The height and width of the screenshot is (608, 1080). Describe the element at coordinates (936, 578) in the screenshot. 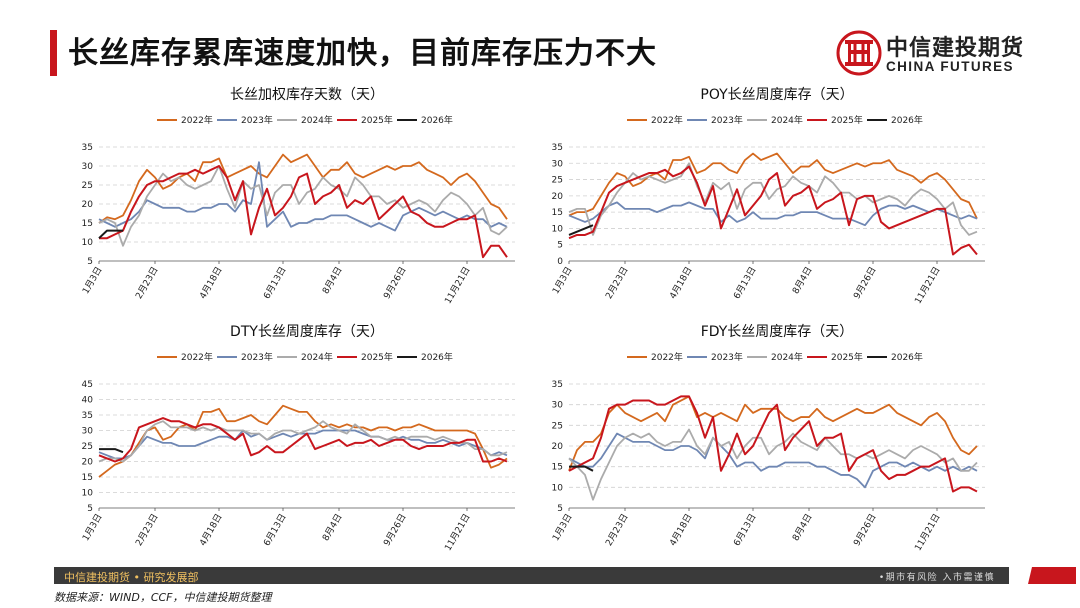

I see `footer-risk-warning: •期市有风险 入市需谨慎` at that location.